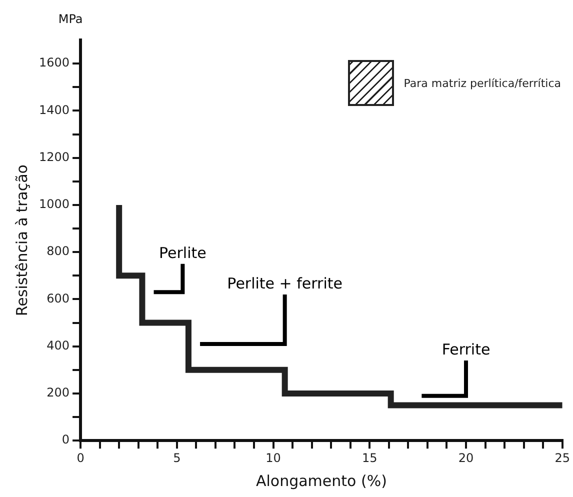  Describe the element at coordinates (273, 457) in the screenshot. I see `x-tick-label: 10` at that location.